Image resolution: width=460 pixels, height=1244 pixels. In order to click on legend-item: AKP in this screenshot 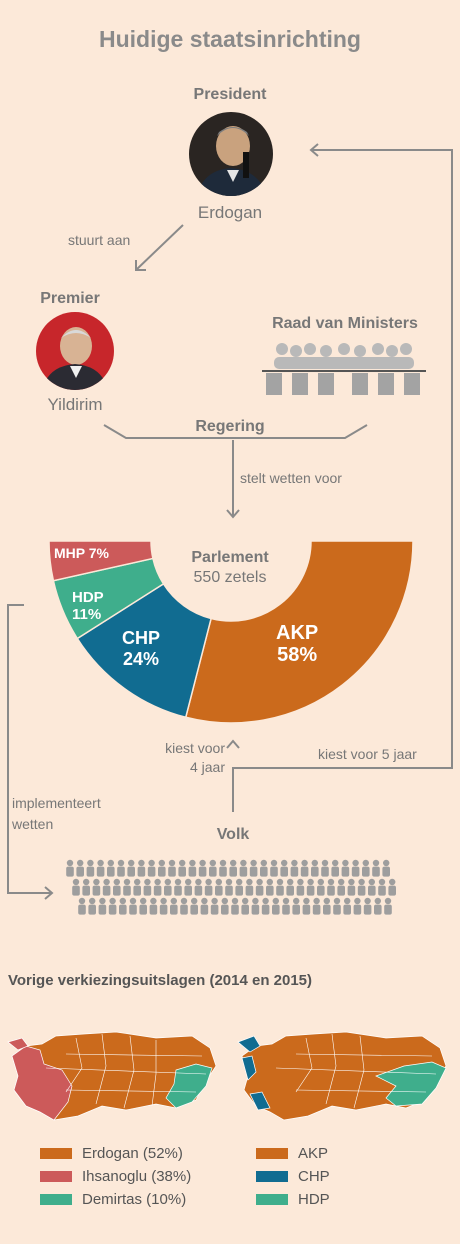, I will do `click(293, 1153)`.